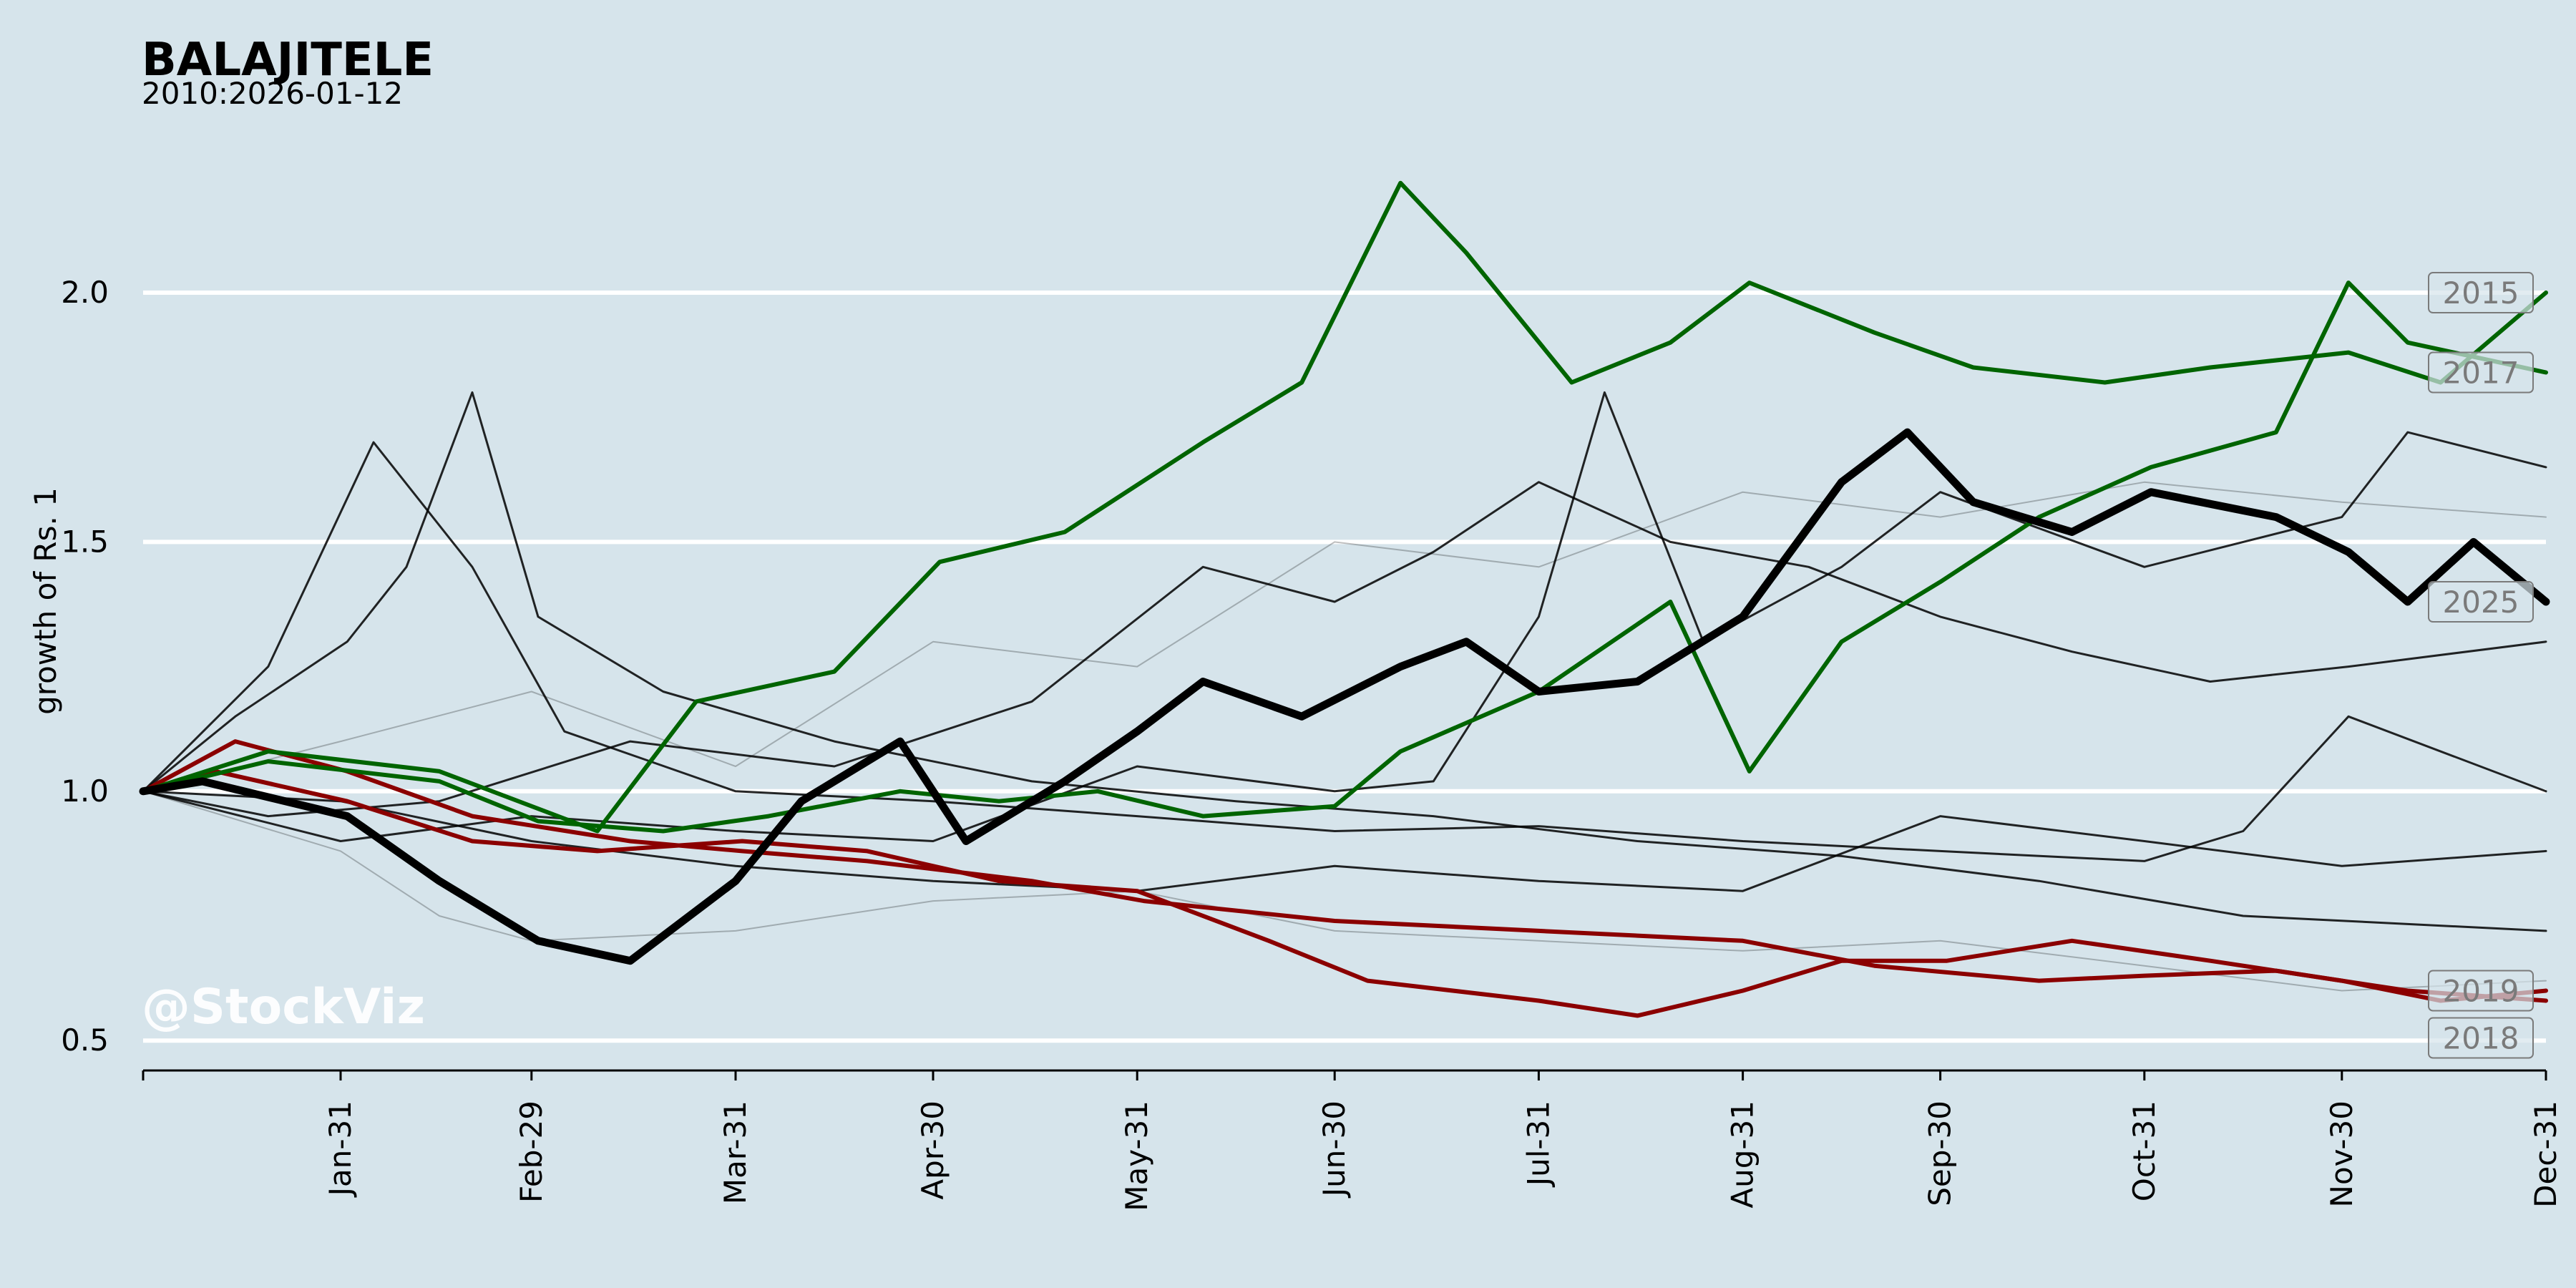 This screenshot has height=1288, width=2576. Describe the element at coordinates (85, 791) in the screenshot. I see `y-tick-label: 1.0` at that location.